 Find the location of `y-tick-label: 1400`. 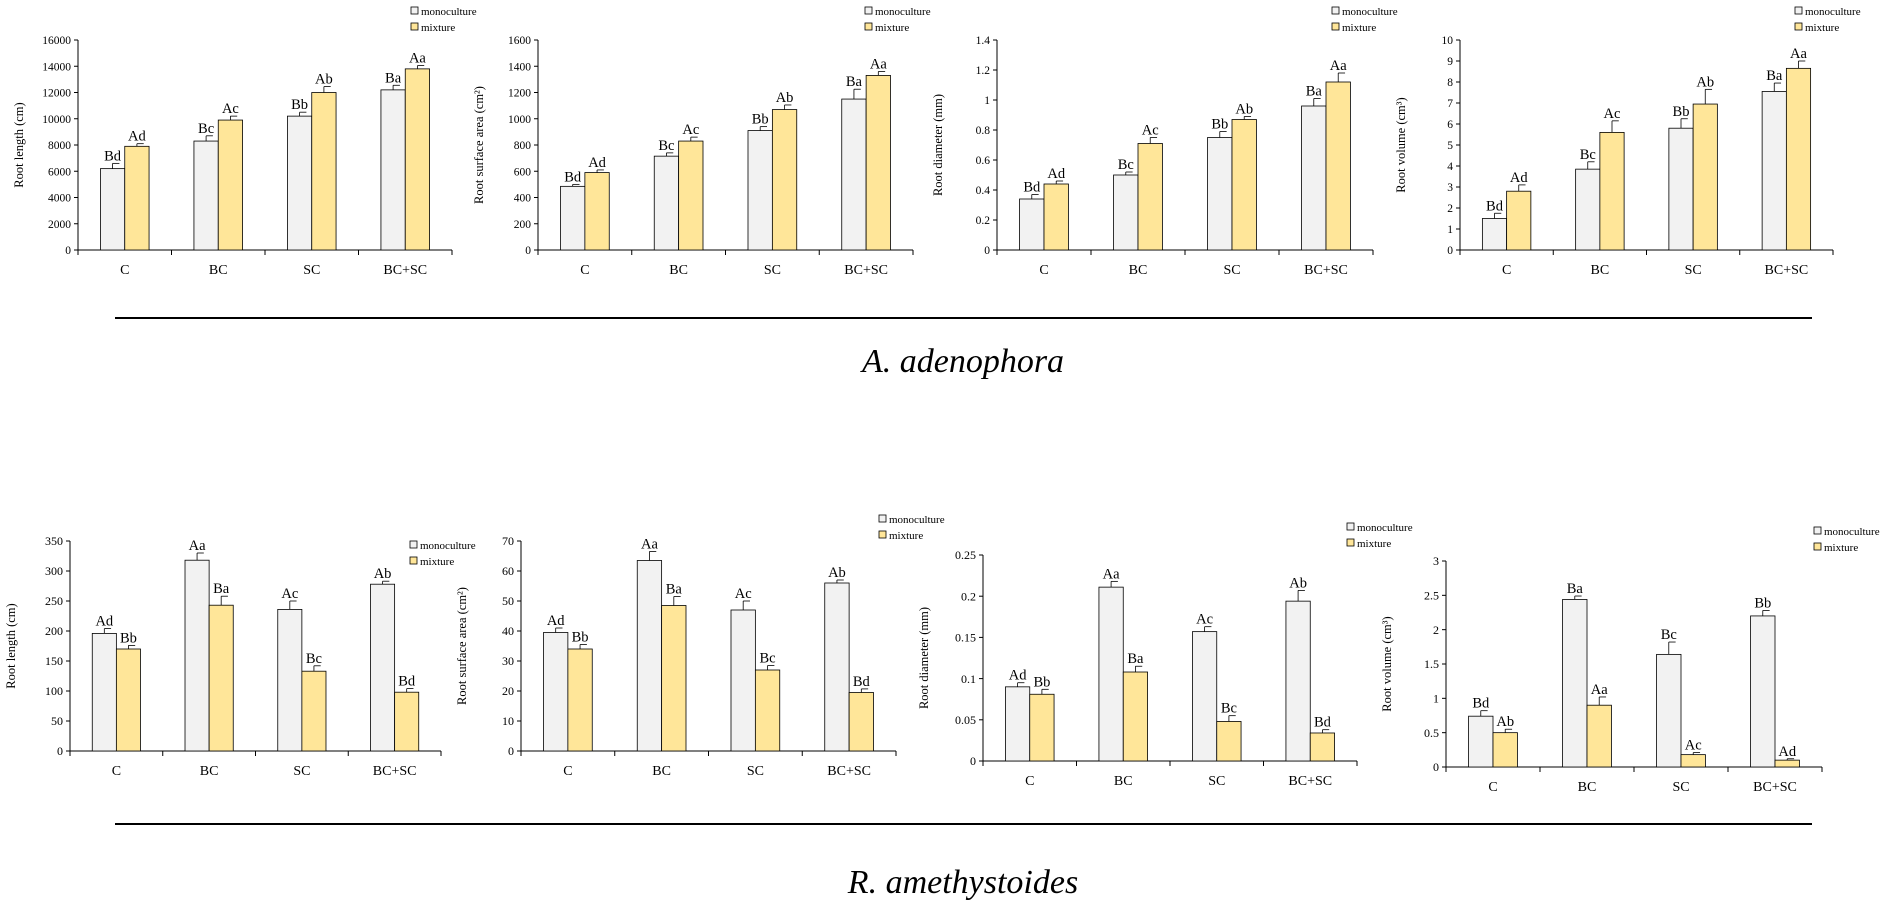

y-tick-label: 1400 is located at coordinates (519, 67).